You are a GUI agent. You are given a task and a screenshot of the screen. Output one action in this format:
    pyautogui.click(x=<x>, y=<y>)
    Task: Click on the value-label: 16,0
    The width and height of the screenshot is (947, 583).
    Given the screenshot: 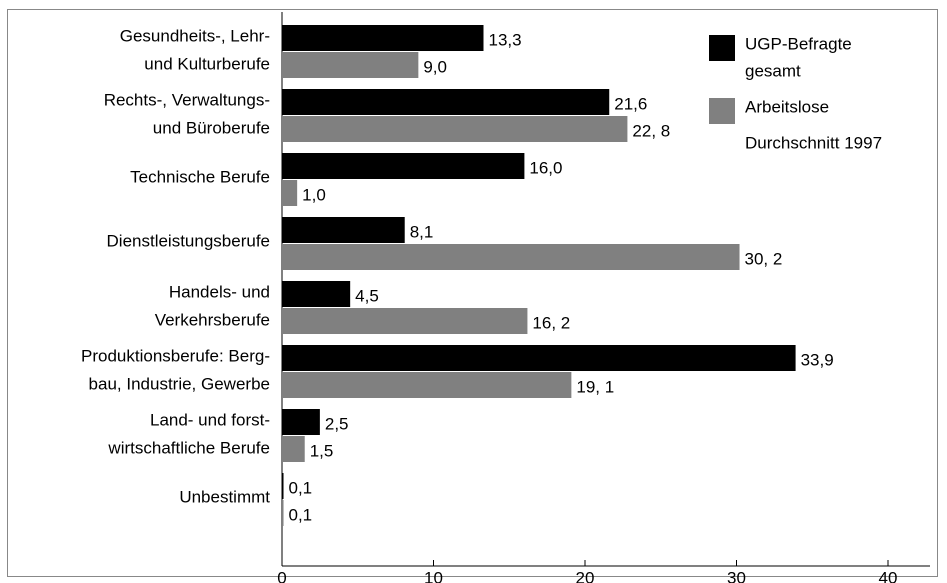 What is the action you would take?
    pyautogui.click(x=545, y=167)
    